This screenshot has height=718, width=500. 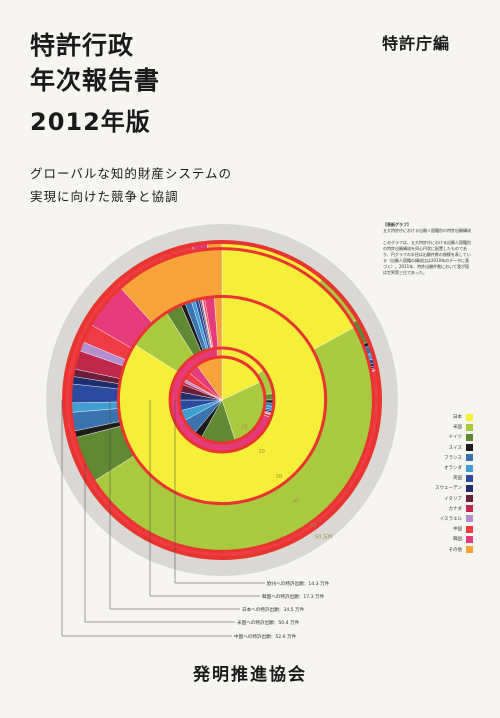 What do you see at coordinates (82, 45) in the screenshot?
I see `title-line-1: 特許行政` at bounding box center [82, 45].